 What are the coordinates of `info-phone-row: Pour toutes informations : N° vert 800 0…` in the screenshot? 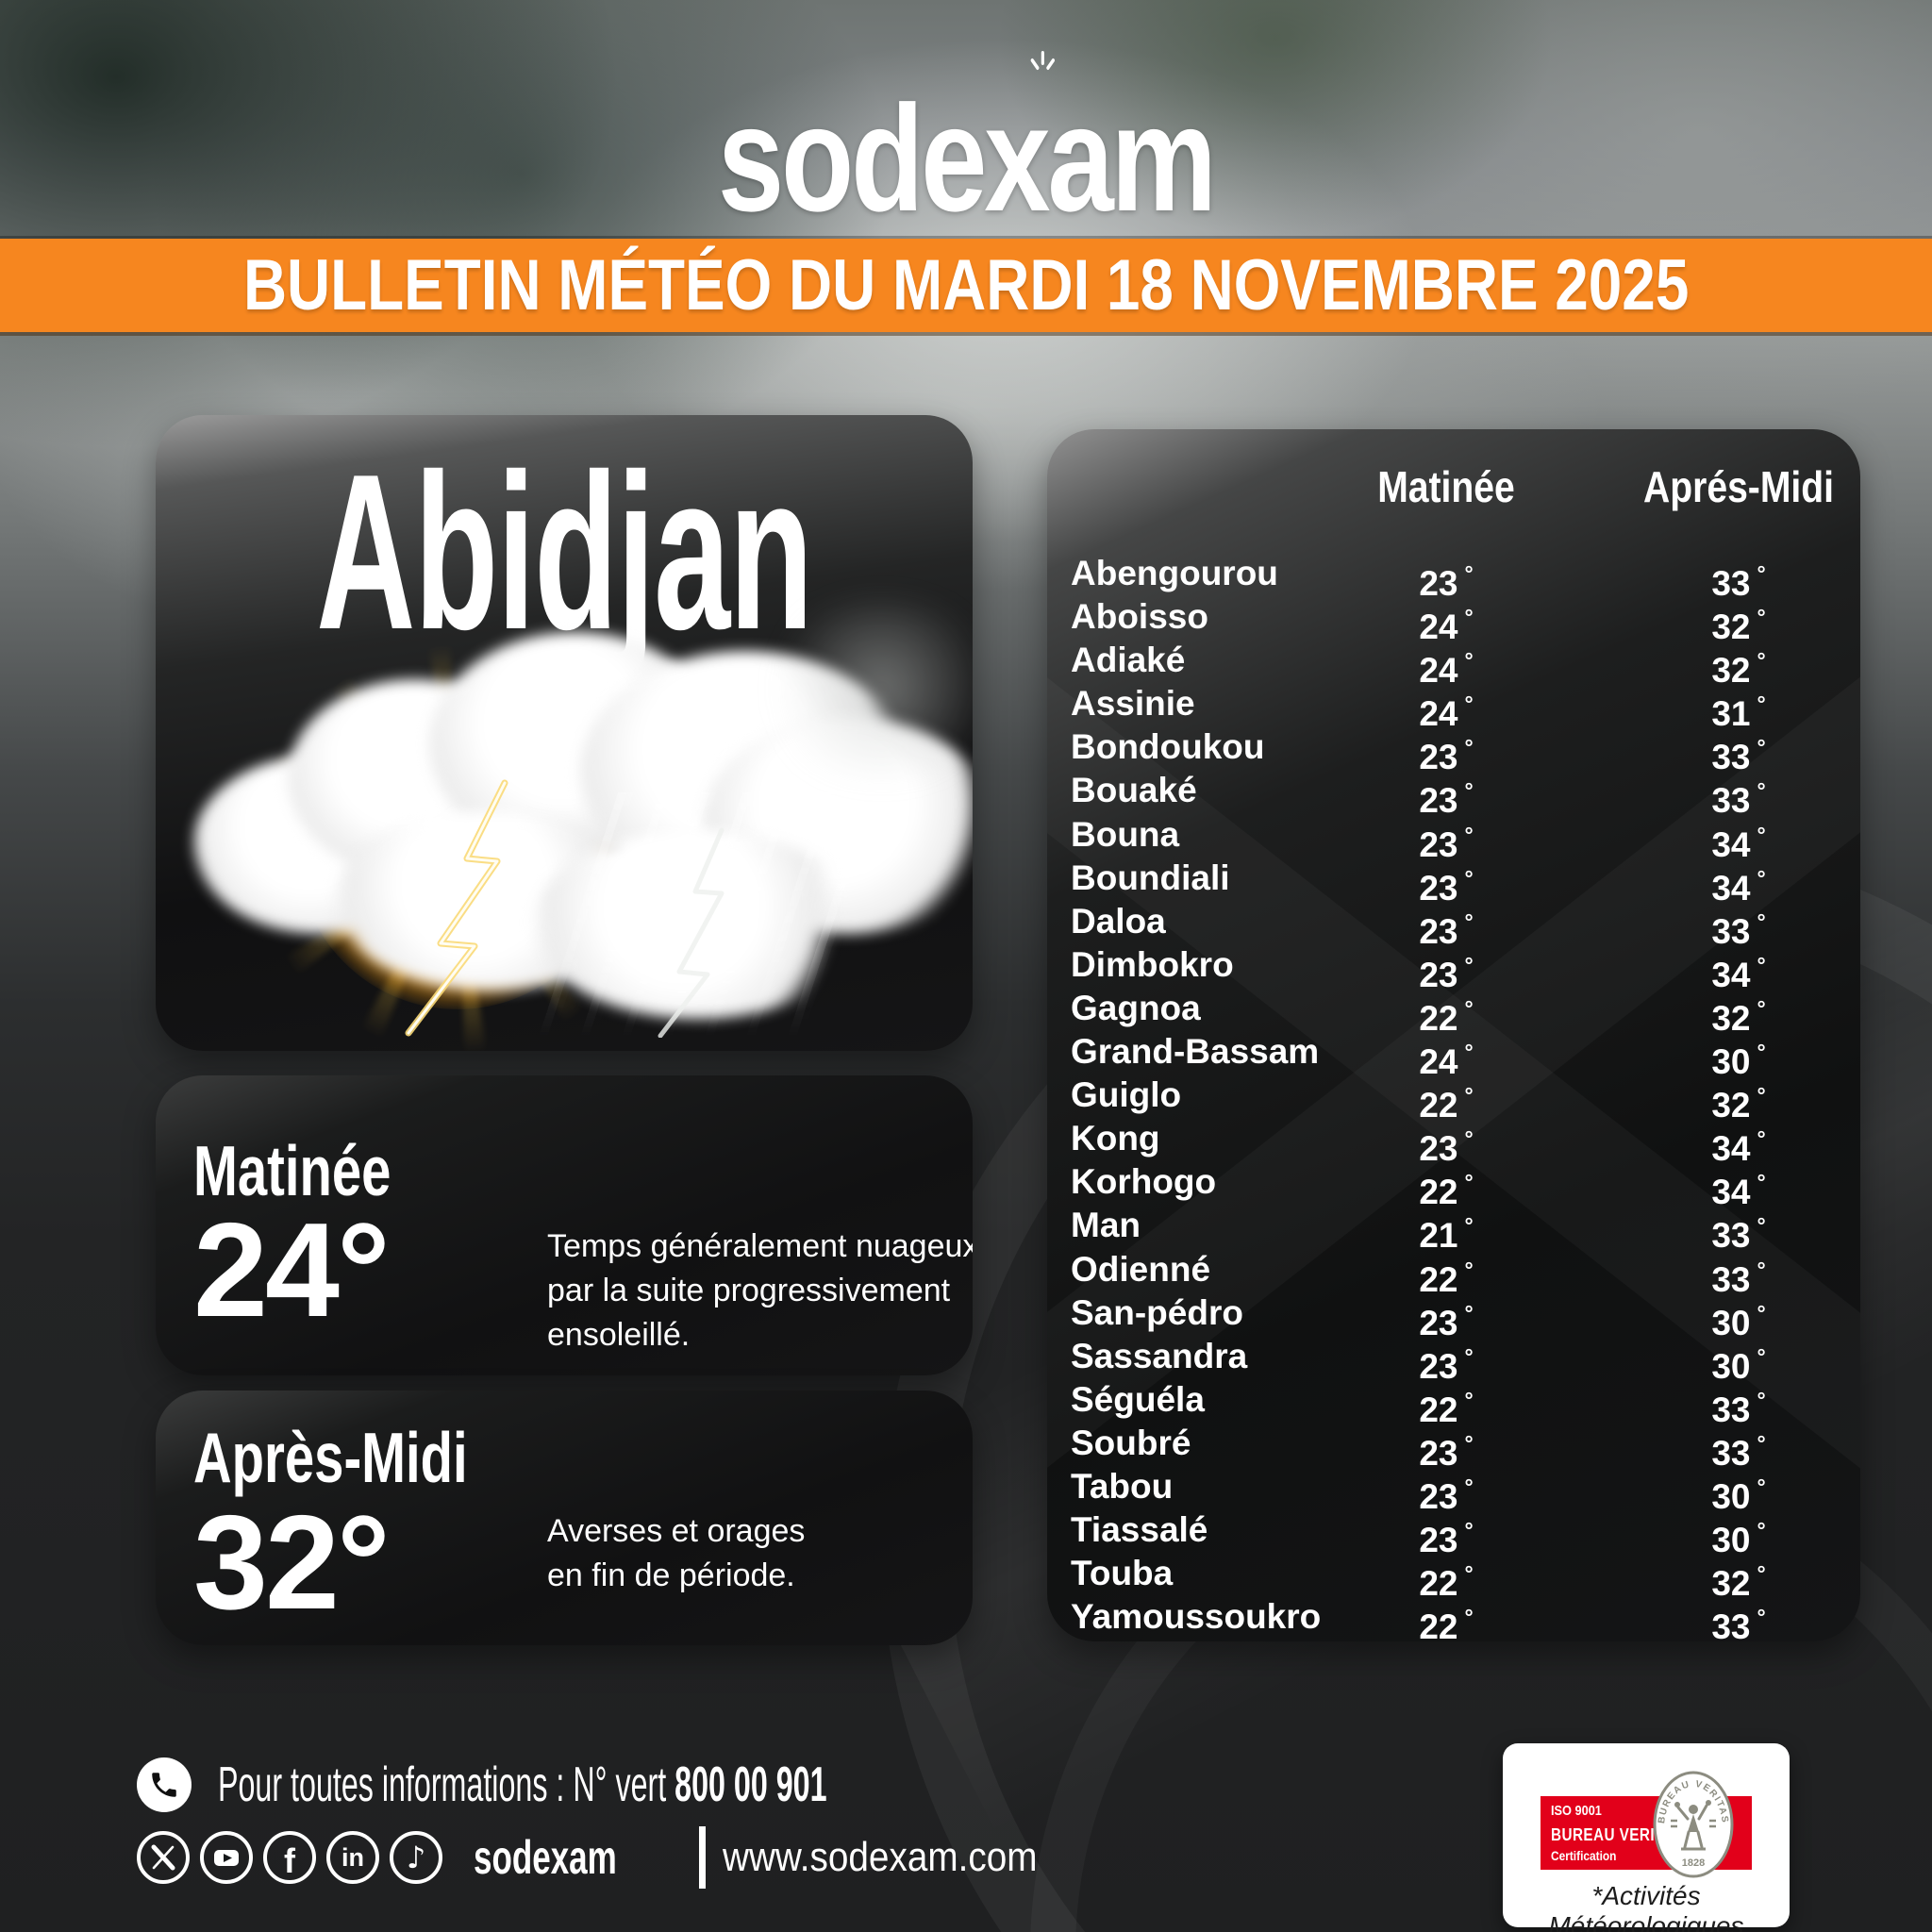 It's located at (669, 1785).